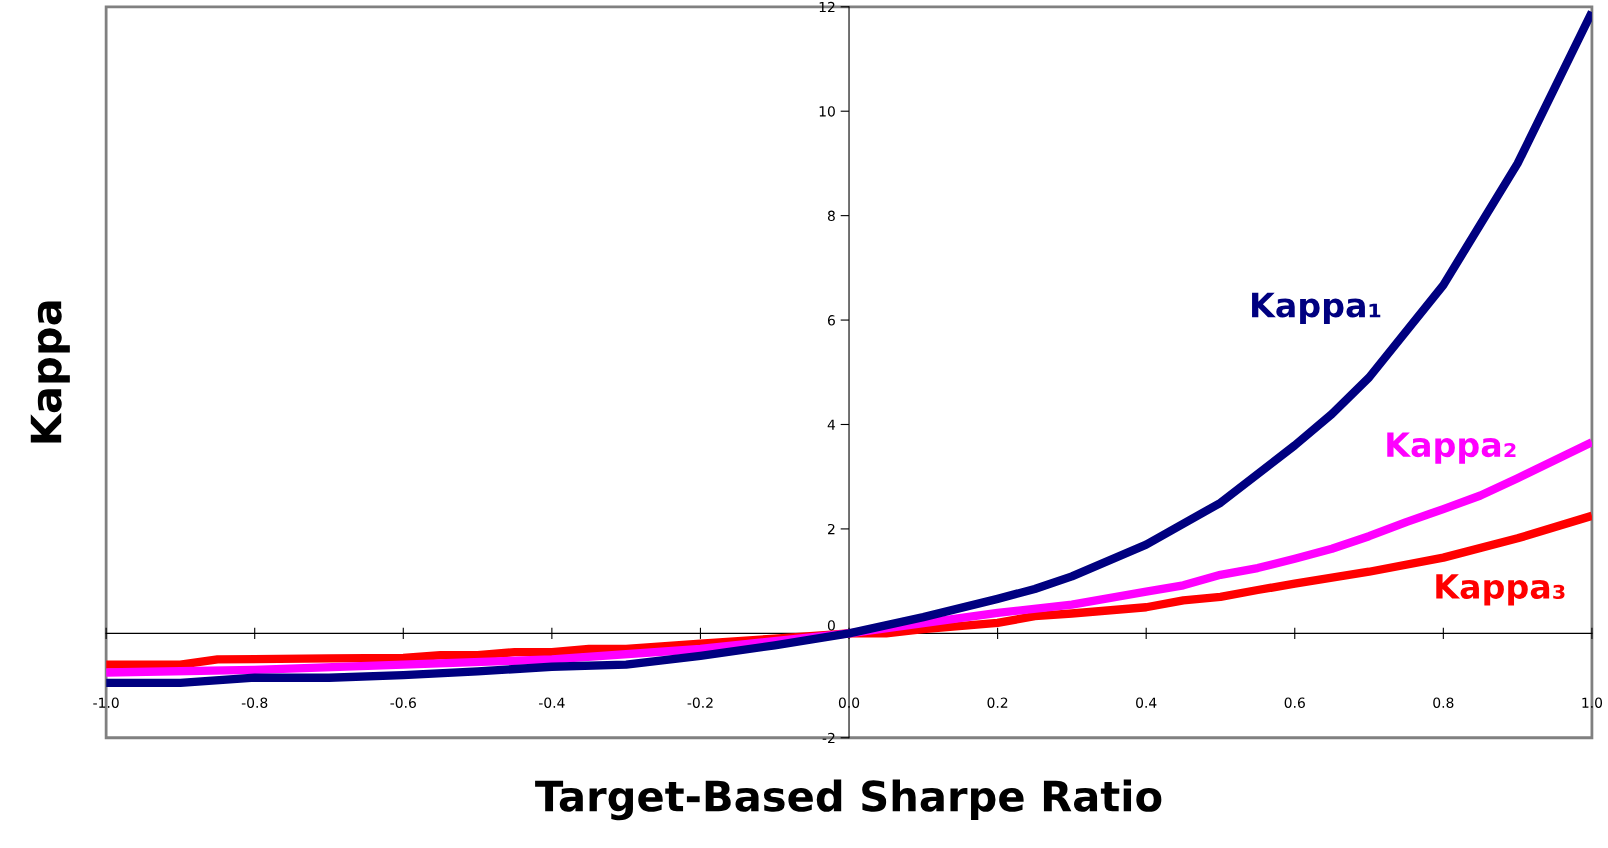  Describe the element at coordinates (1451, 448) in the screenshot. I see `series-label: Kappa₂` at that location.